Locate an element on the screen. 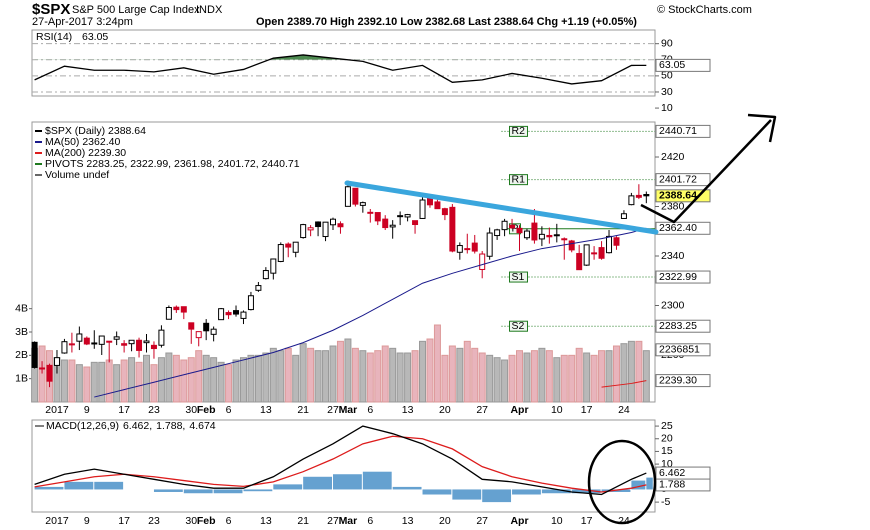 This screenshot has height=530, width=870. y-tick-label: 2340 is located at coordinates (673, 256).